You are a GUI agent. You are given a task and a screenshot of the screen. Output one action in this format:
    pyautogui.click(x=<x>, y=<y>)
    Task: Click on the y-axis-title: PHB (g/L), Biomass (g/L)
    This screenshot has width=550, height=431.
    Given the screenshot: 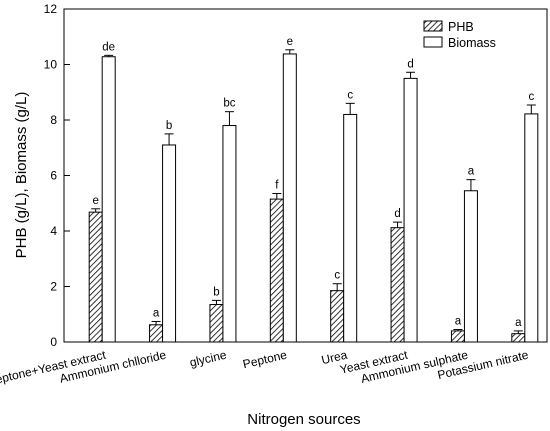 What is the action you would take?
    pyautogui.click(x=21, y=175)
    